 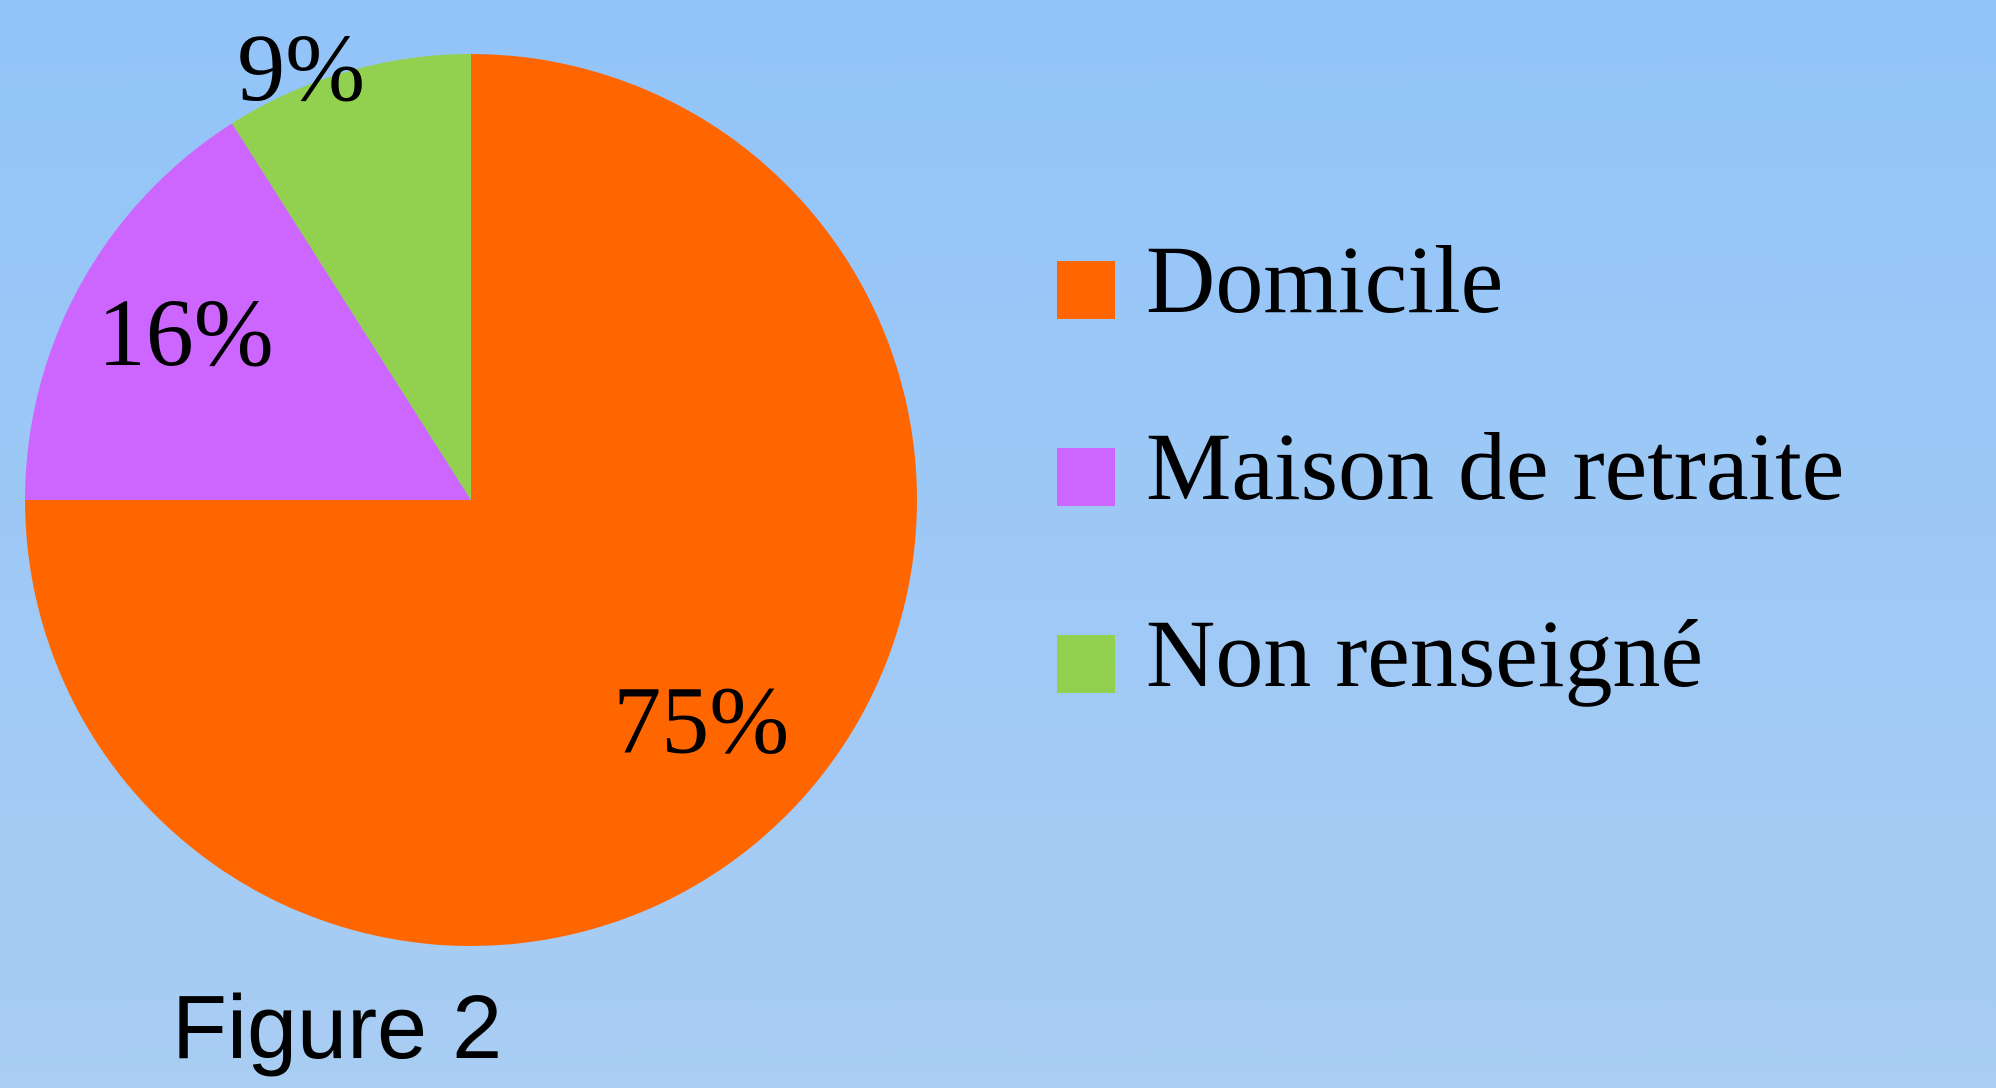 I want to click on data-label: 75%, so click(x=701, y=719).